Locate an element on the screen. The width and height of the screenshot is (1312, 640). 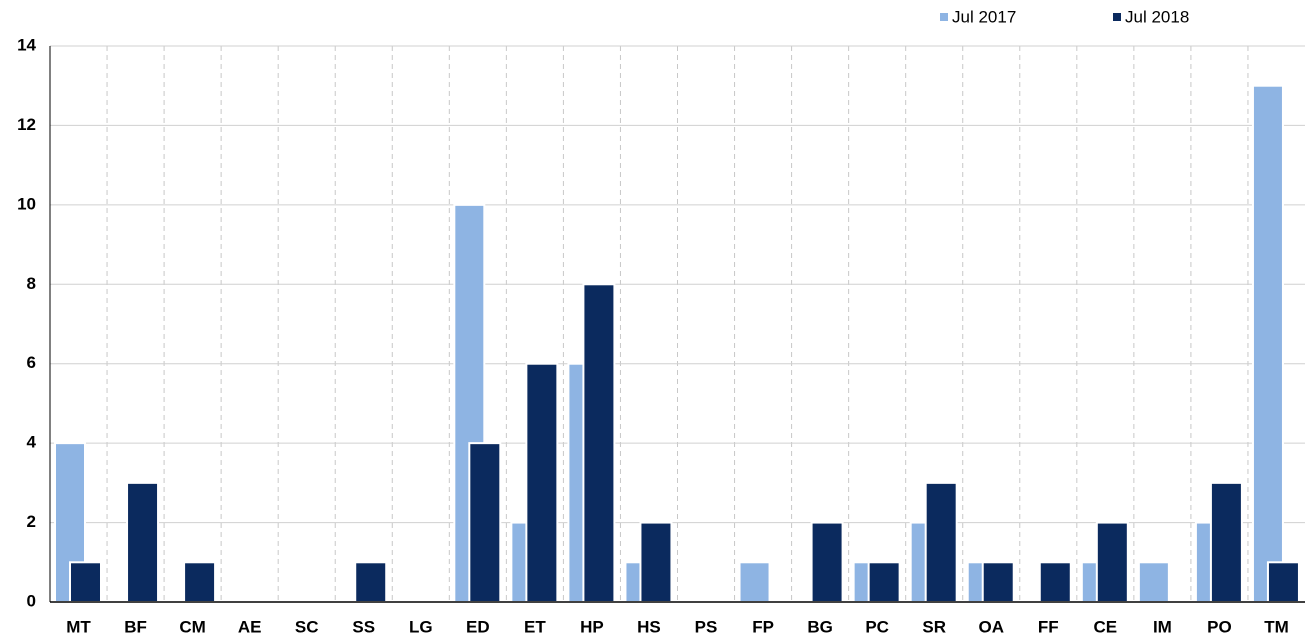
x-tick-label: AE is located at coordinates (250, 626).